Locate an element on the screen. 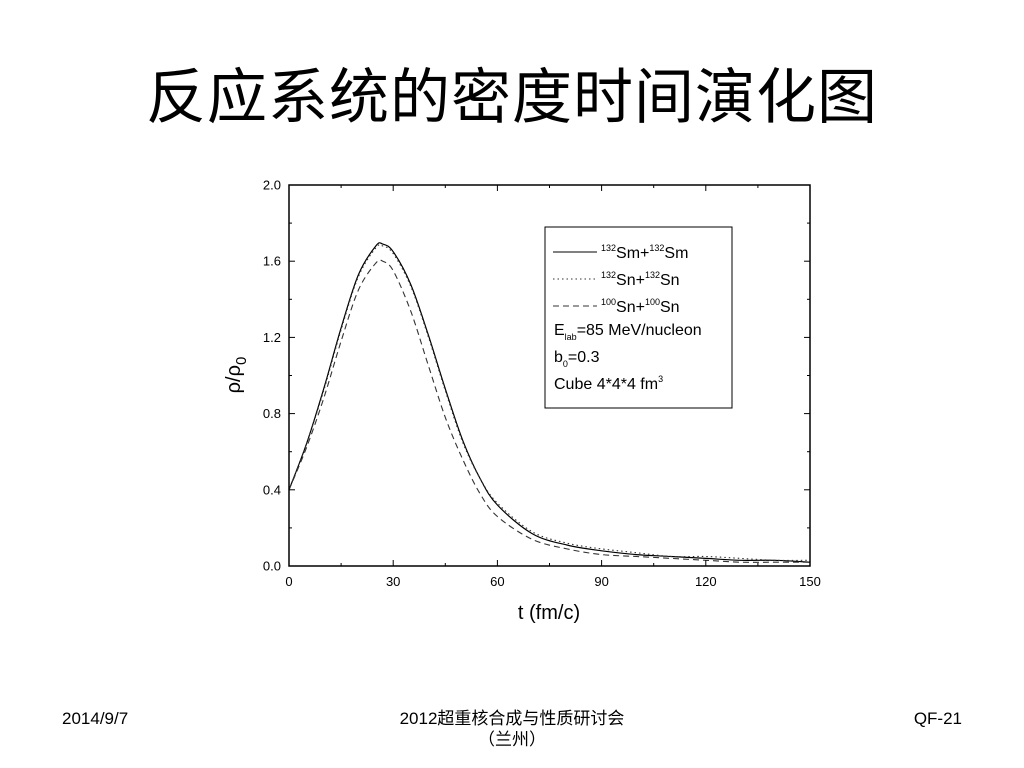 The height and width of the screenshot is (768, 1024). legend-annotation-1: Elab=85 MeV/nucleon is located at coordinates (628, 332).